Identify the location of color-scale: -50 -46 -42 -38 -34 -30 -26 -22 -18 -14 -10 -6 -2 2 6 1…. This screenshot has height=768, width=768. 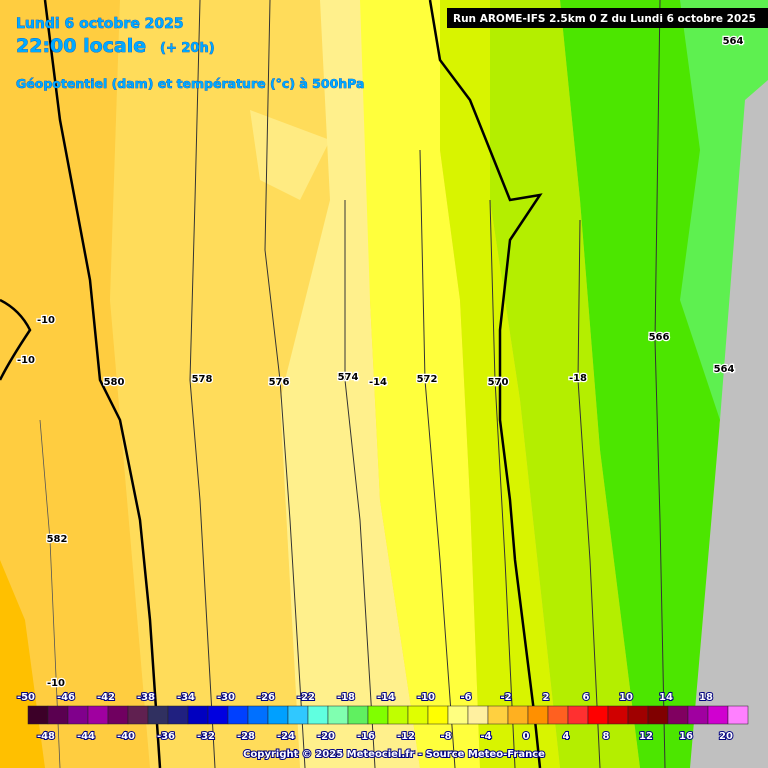
(382, 717).